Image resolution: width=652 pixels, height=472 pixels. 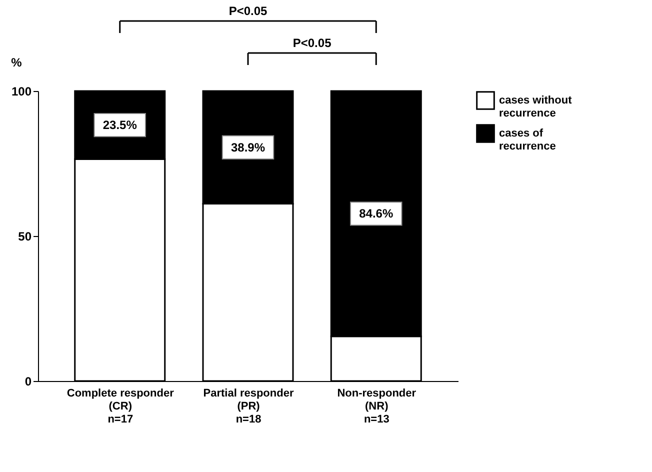 I want to click on x-tick-label: Complete responder (CR) n=17, so click(x=120, y=407).